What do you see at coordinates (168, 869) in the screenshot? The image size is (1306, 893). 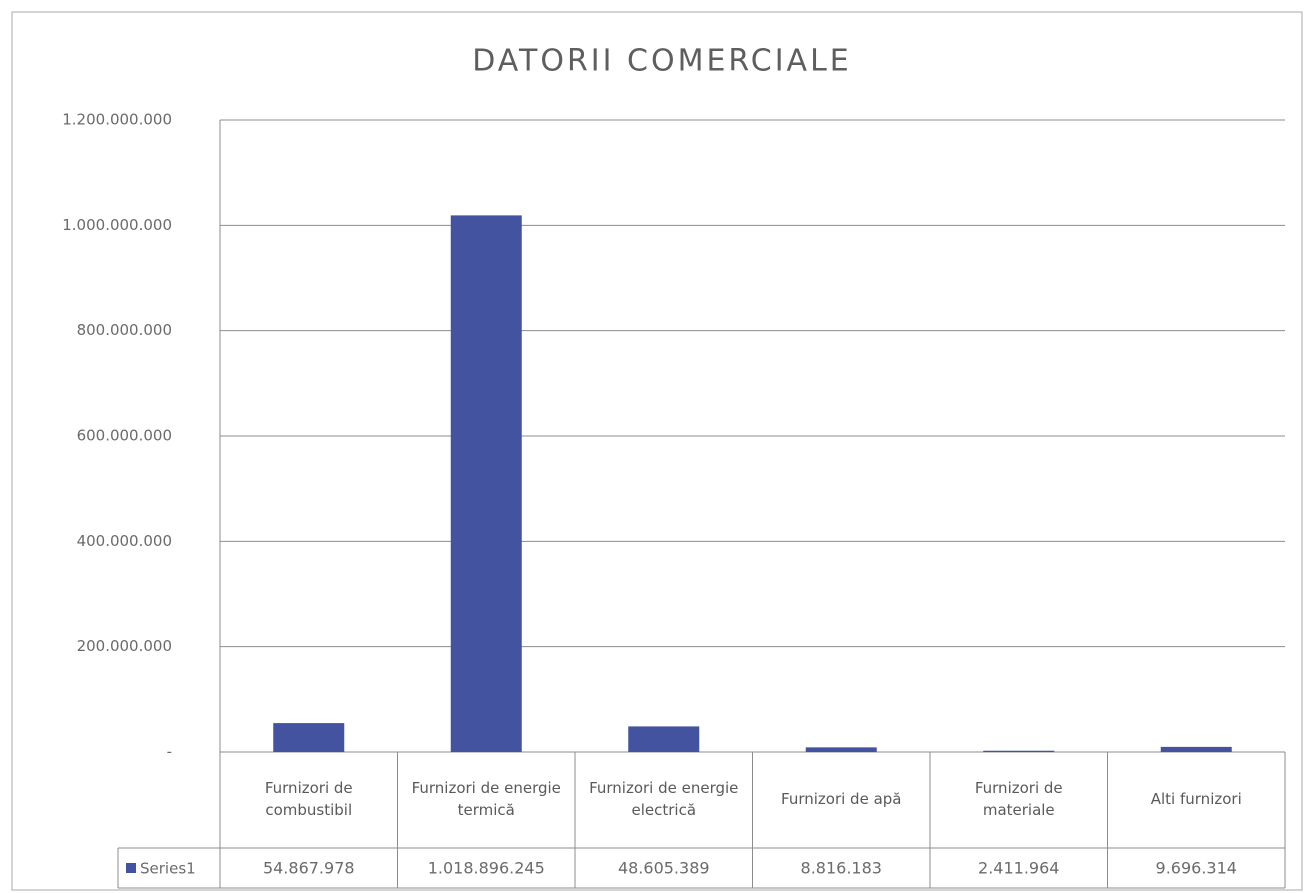 I see `legend-label: Series1` at bounding box center [168, 869].